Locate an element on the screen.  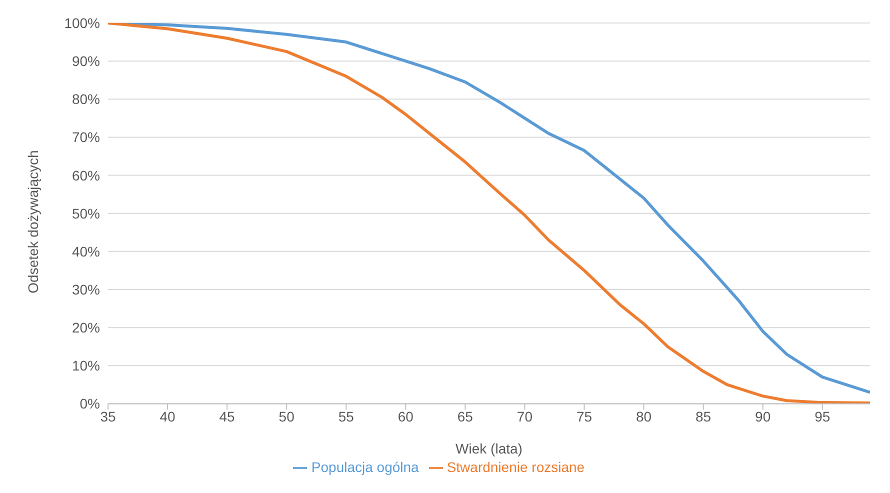
legend-label: Populacja ogólna is located at coordinates (365, 466).